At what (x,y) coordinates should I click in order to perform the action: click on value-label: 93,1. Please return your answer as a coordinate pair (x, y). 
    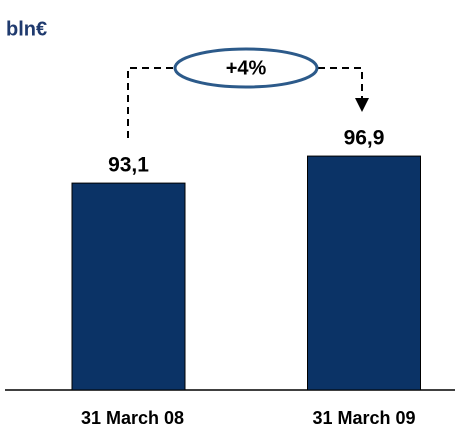
    Looking at the image, I should click on (128, 165).